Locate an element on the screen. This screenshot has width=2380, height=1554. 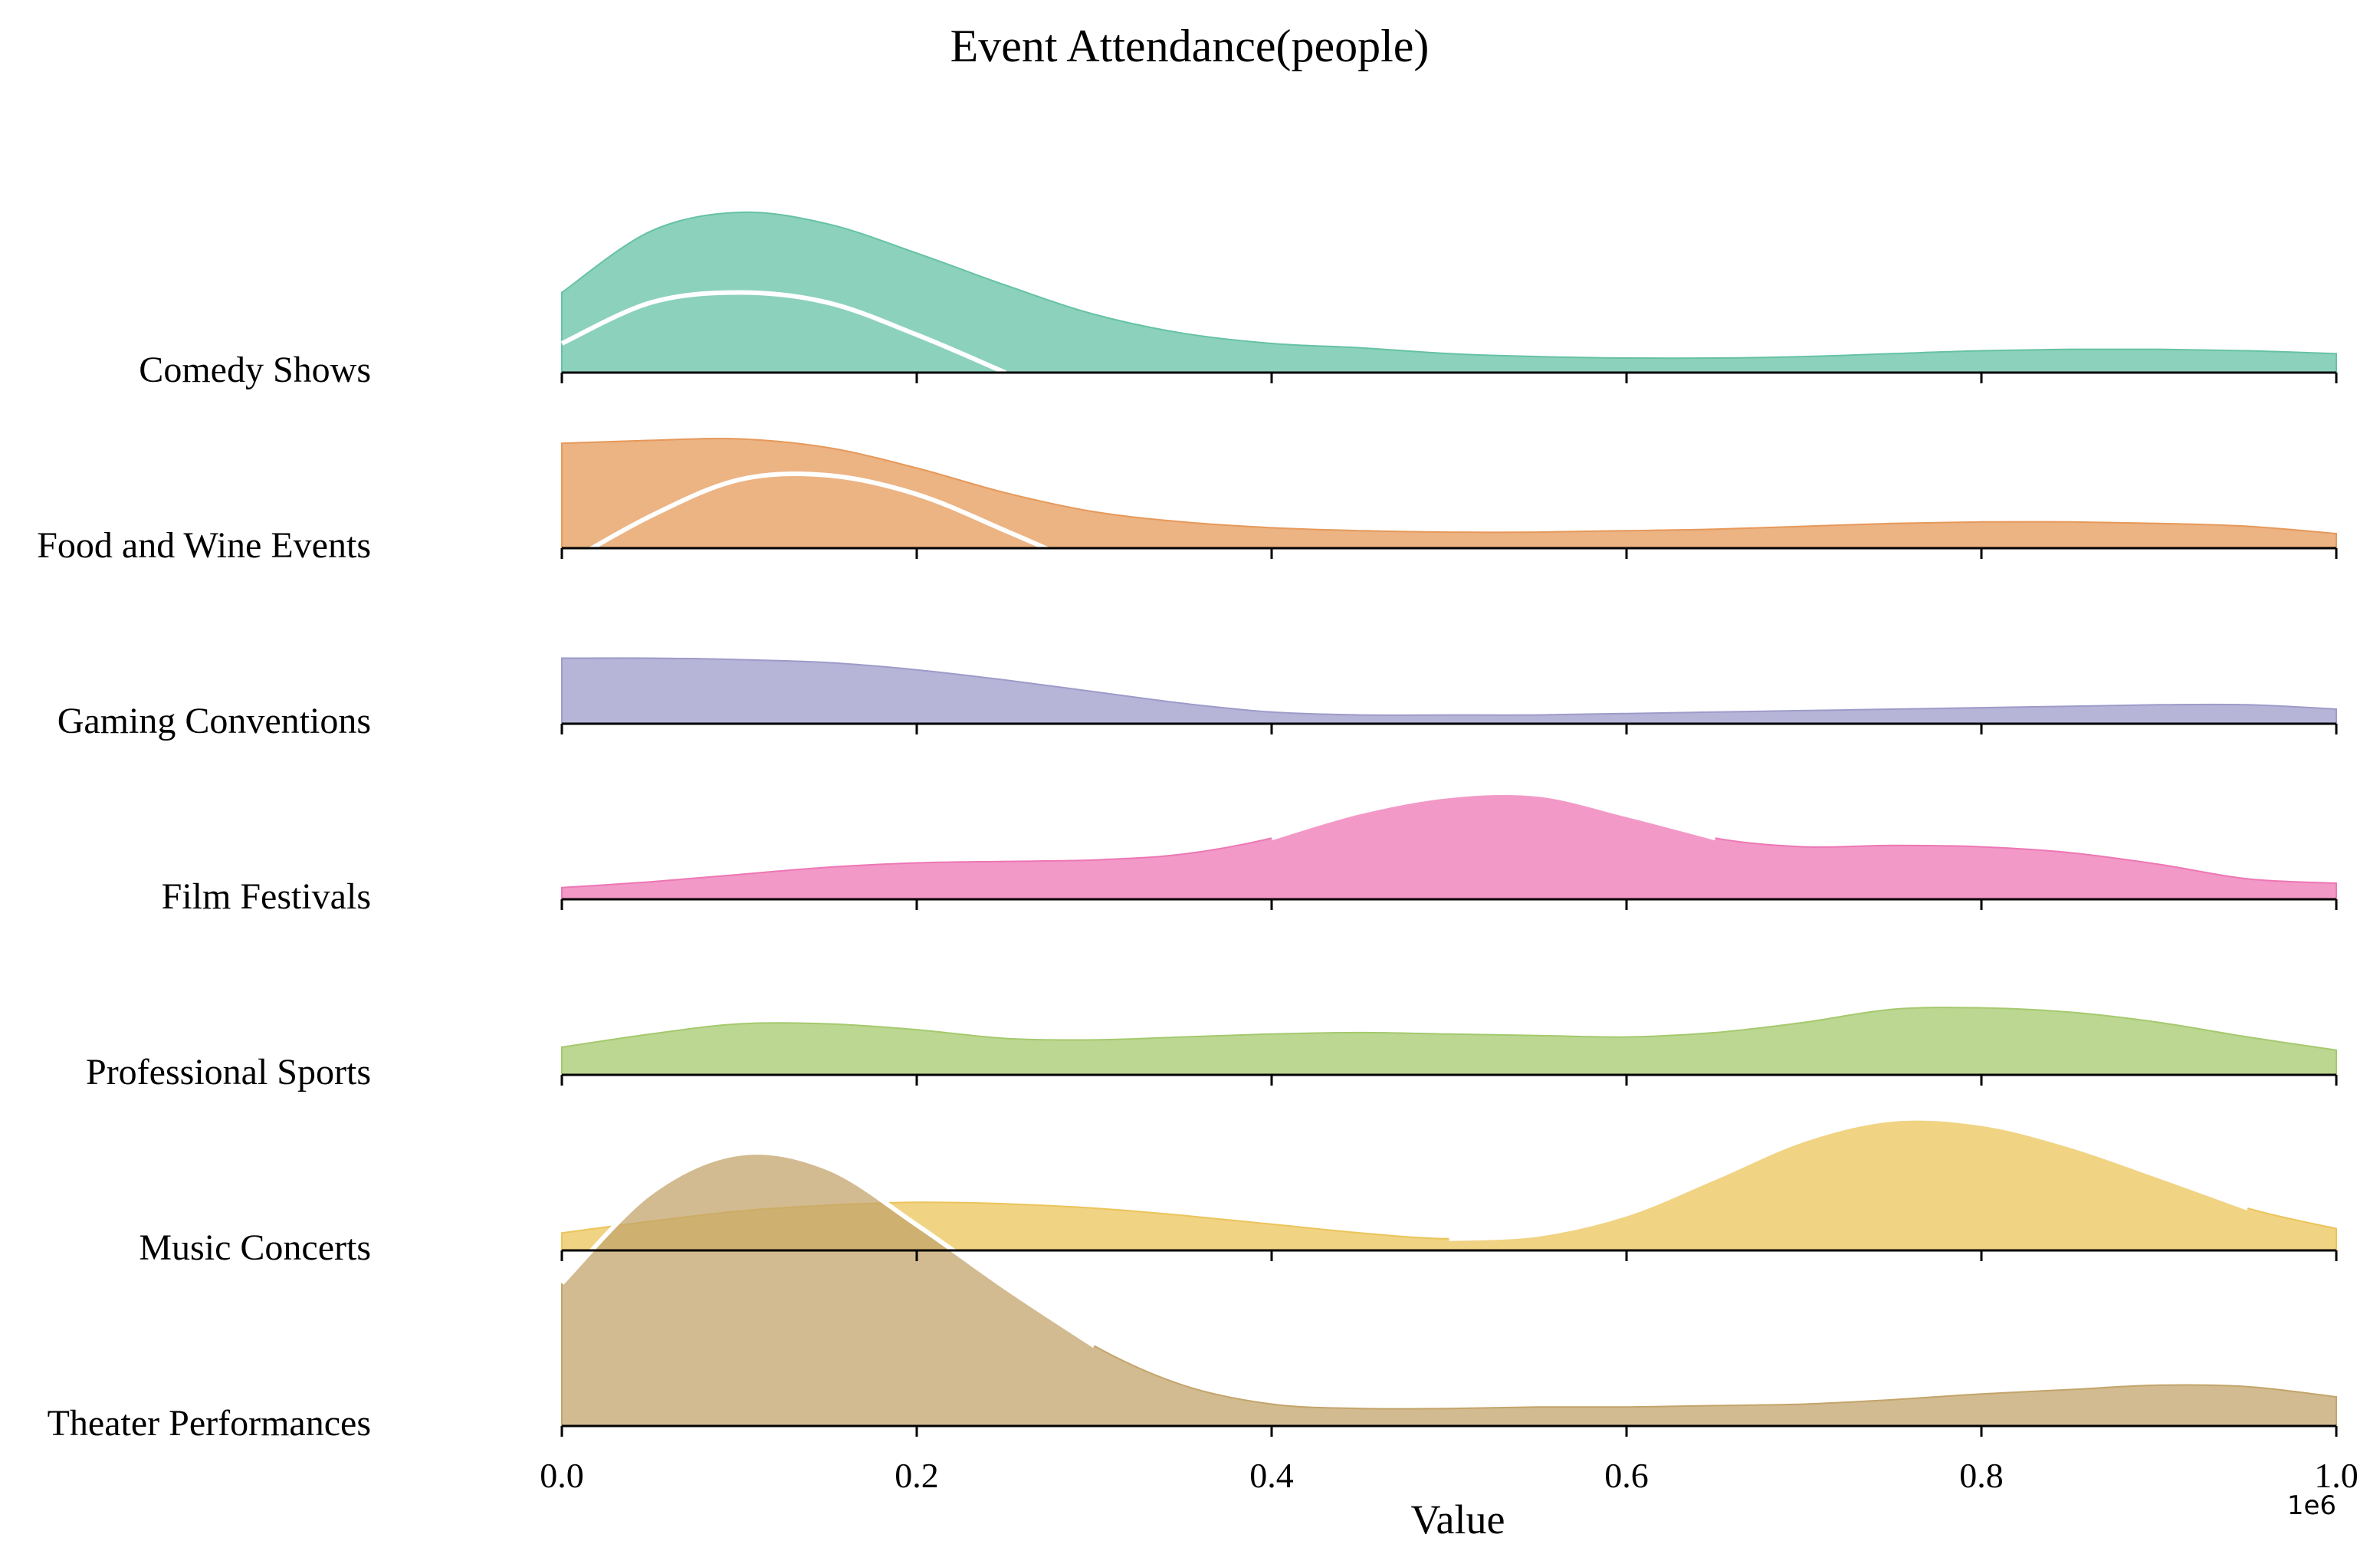
x-tick-label-2: 0.4 is located at coordinates (1271, 1475).